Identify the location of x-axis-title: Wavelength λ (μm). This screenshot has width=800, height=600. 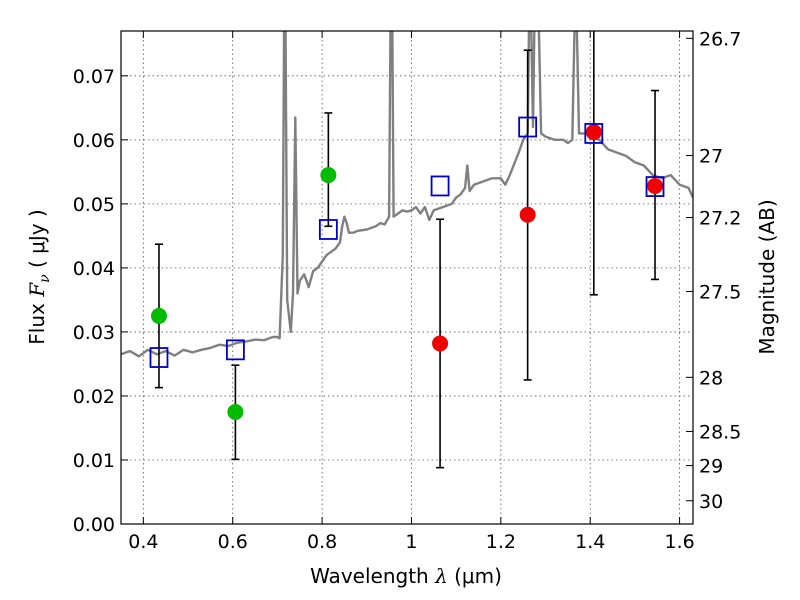
(406, 576).